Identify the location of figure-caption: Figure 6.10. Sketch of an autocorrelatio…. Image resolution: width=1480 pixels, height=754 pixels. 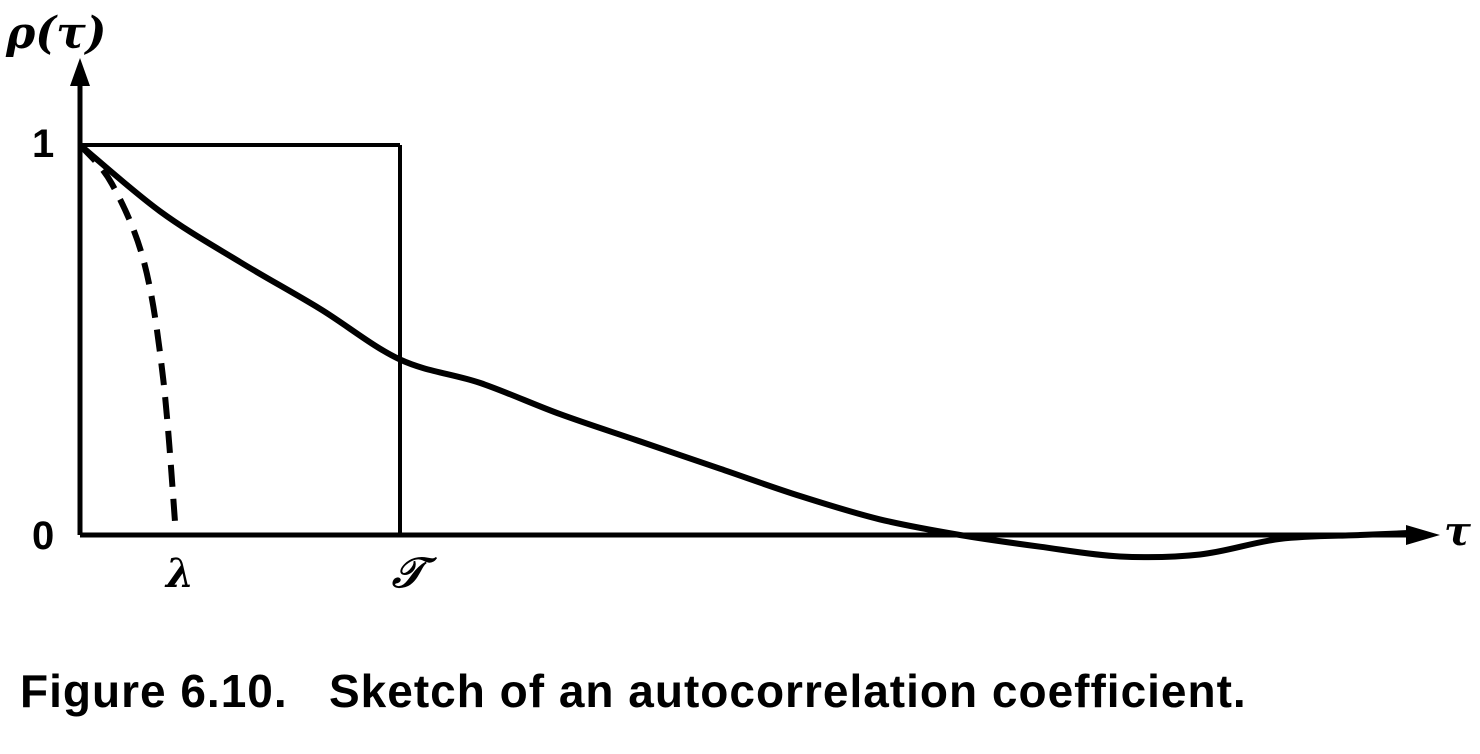
(633, 691).